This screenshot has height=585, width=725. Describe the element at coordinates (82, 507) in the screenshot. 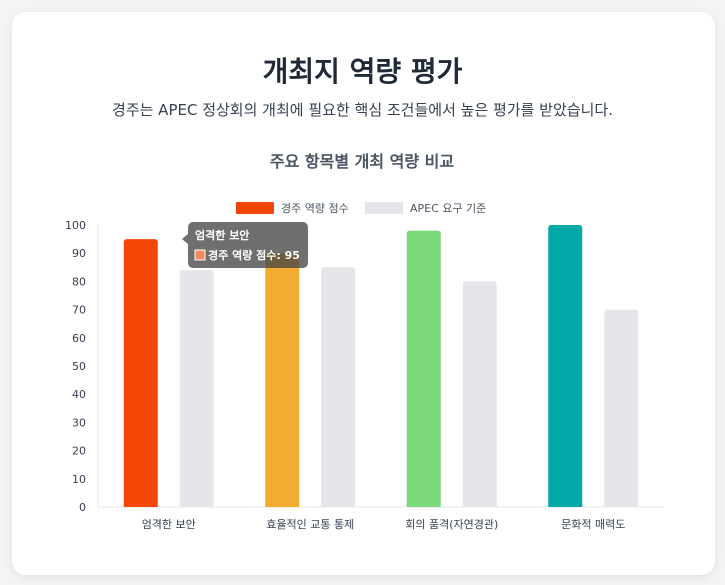

I see `y-tick-label: 0` at that location.